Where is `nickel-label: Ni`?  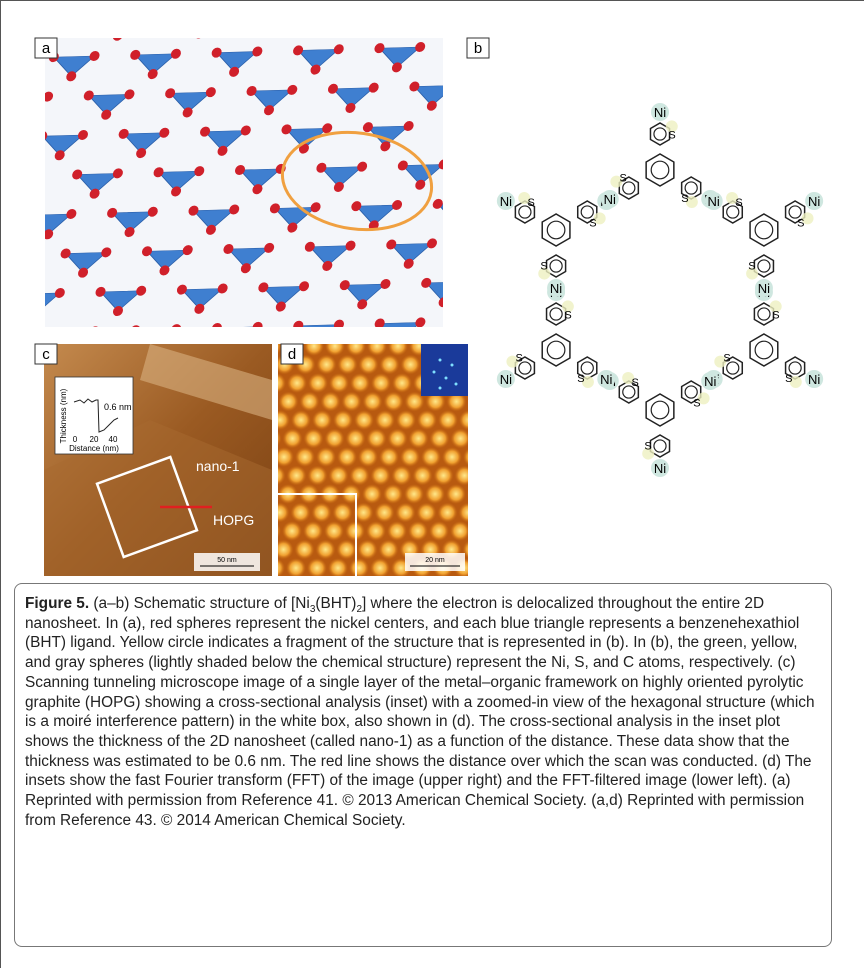
nickel-label: Ni is located at coordinates (660, 468).